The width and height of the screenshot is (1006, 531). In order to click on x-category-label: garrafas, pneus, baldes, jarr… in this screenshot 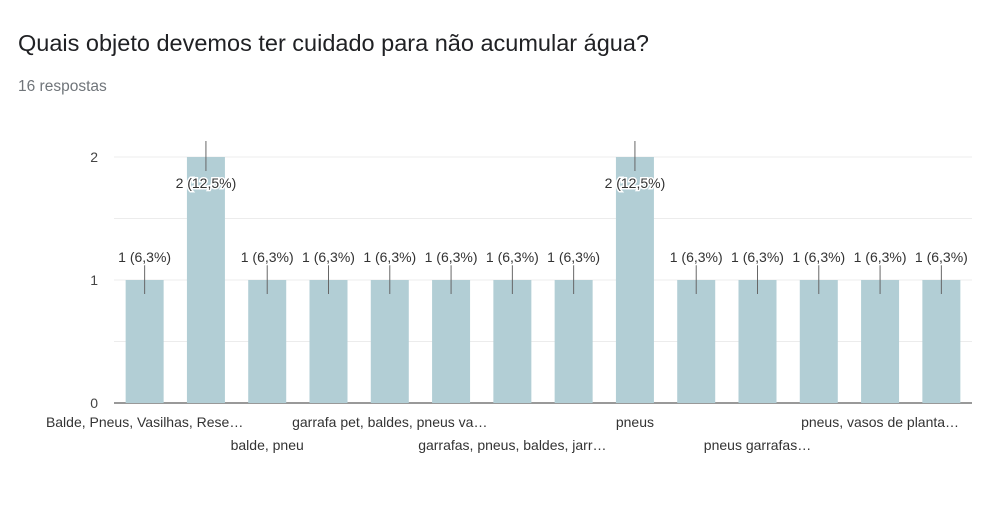, I will do `click(512, 445)`.